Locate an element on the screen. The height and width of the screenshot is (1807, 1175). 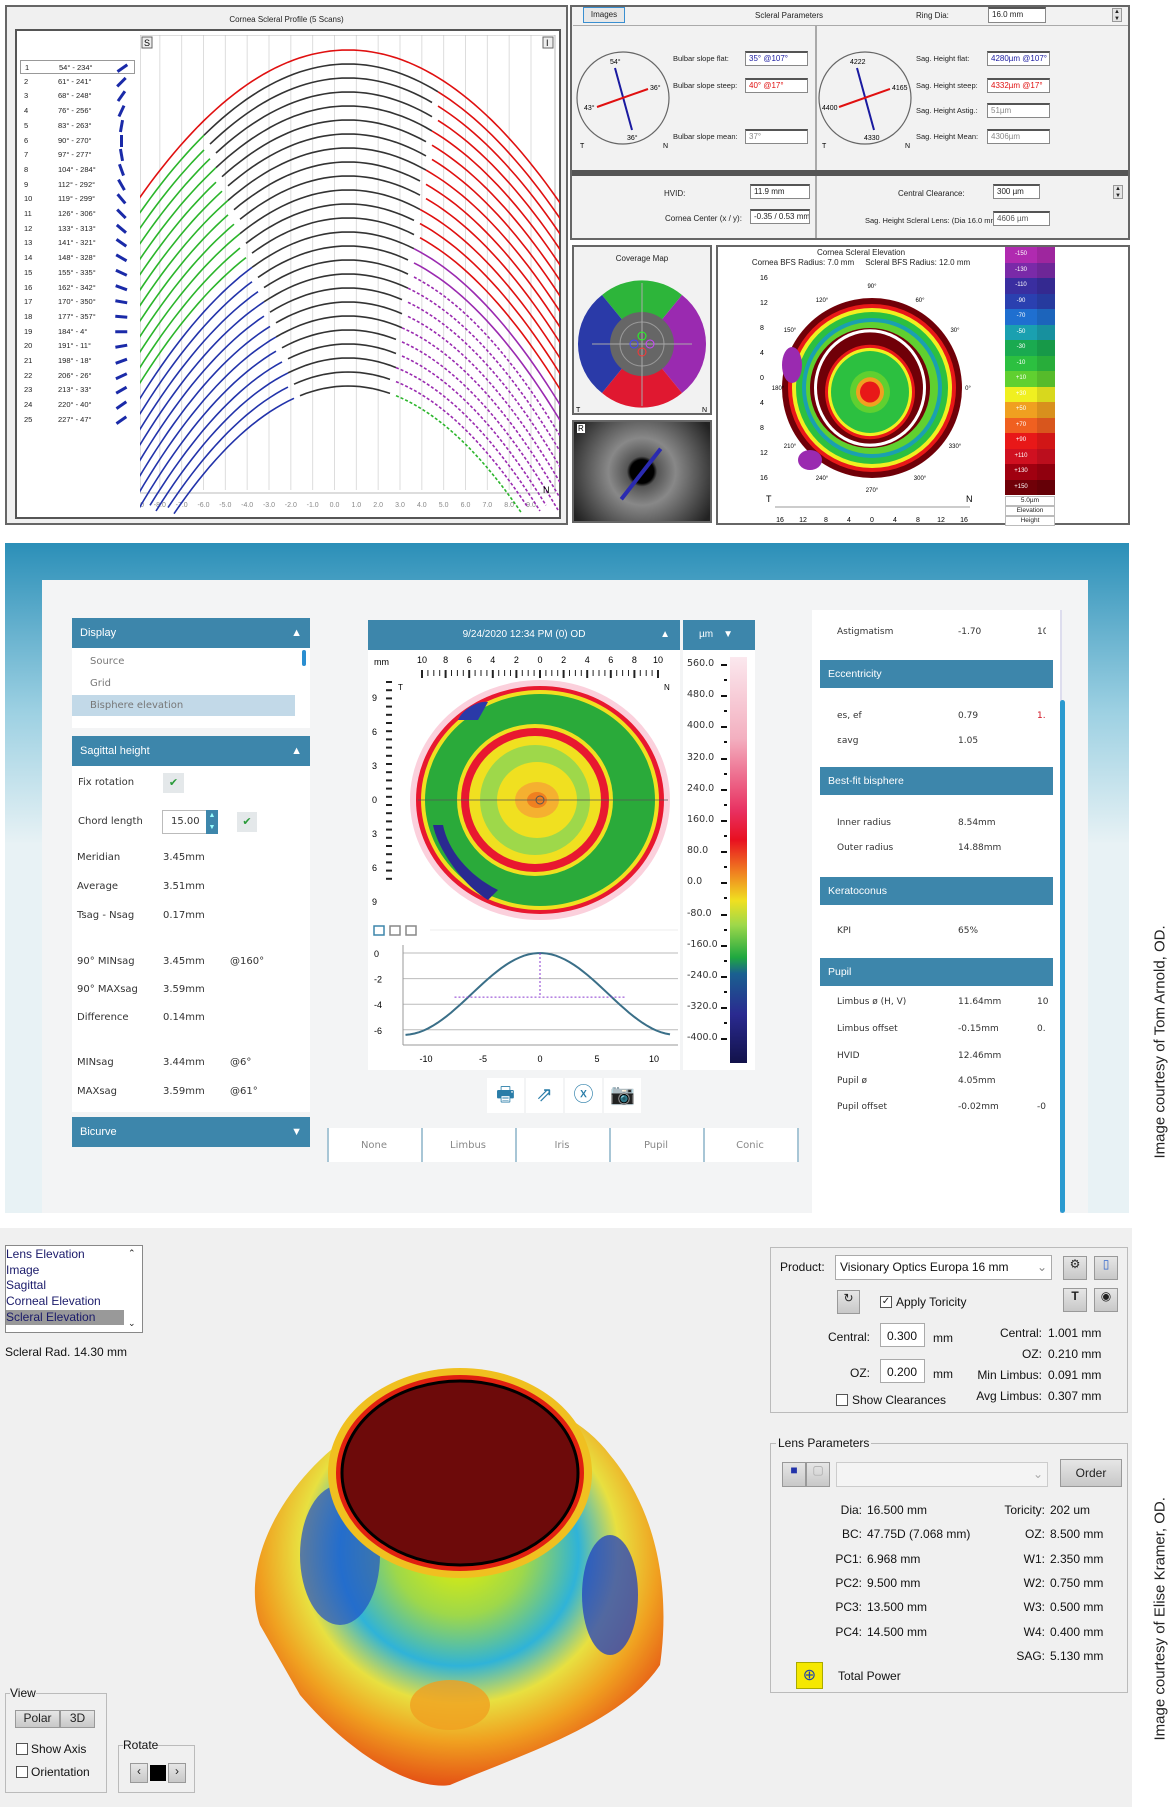
print-button: 🖶 is located at coordinates (505, 1095).